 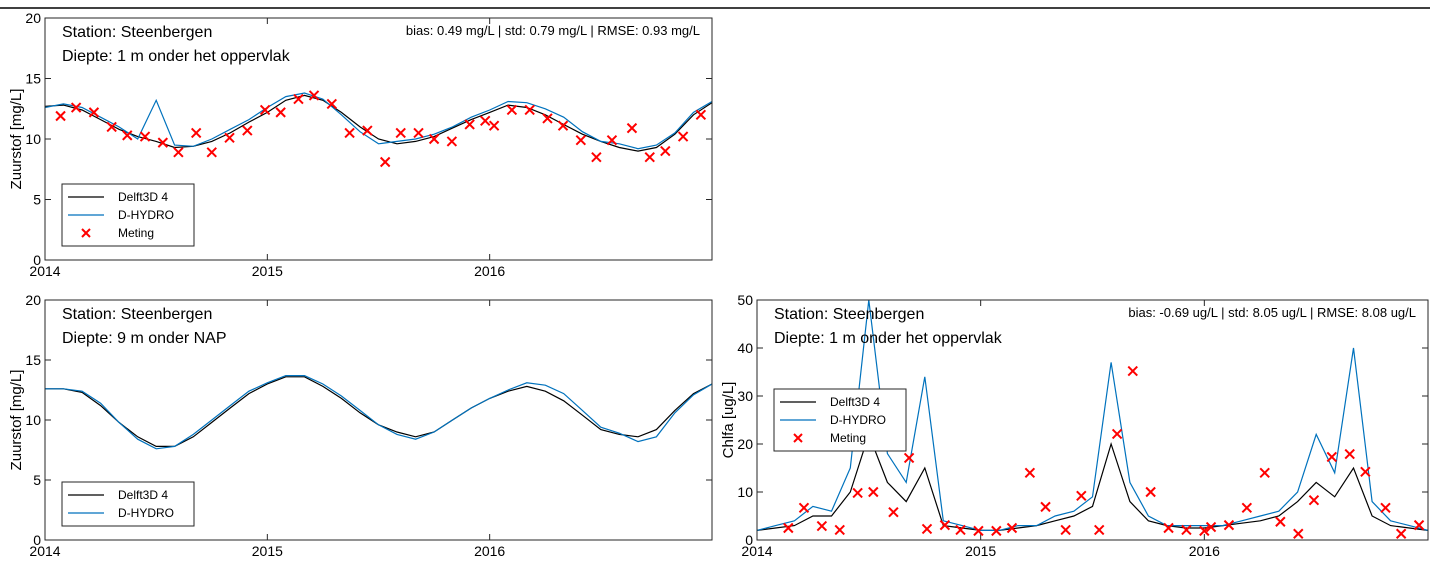 I want to click on y-tick-label: 30, so click(x=745, y=396).